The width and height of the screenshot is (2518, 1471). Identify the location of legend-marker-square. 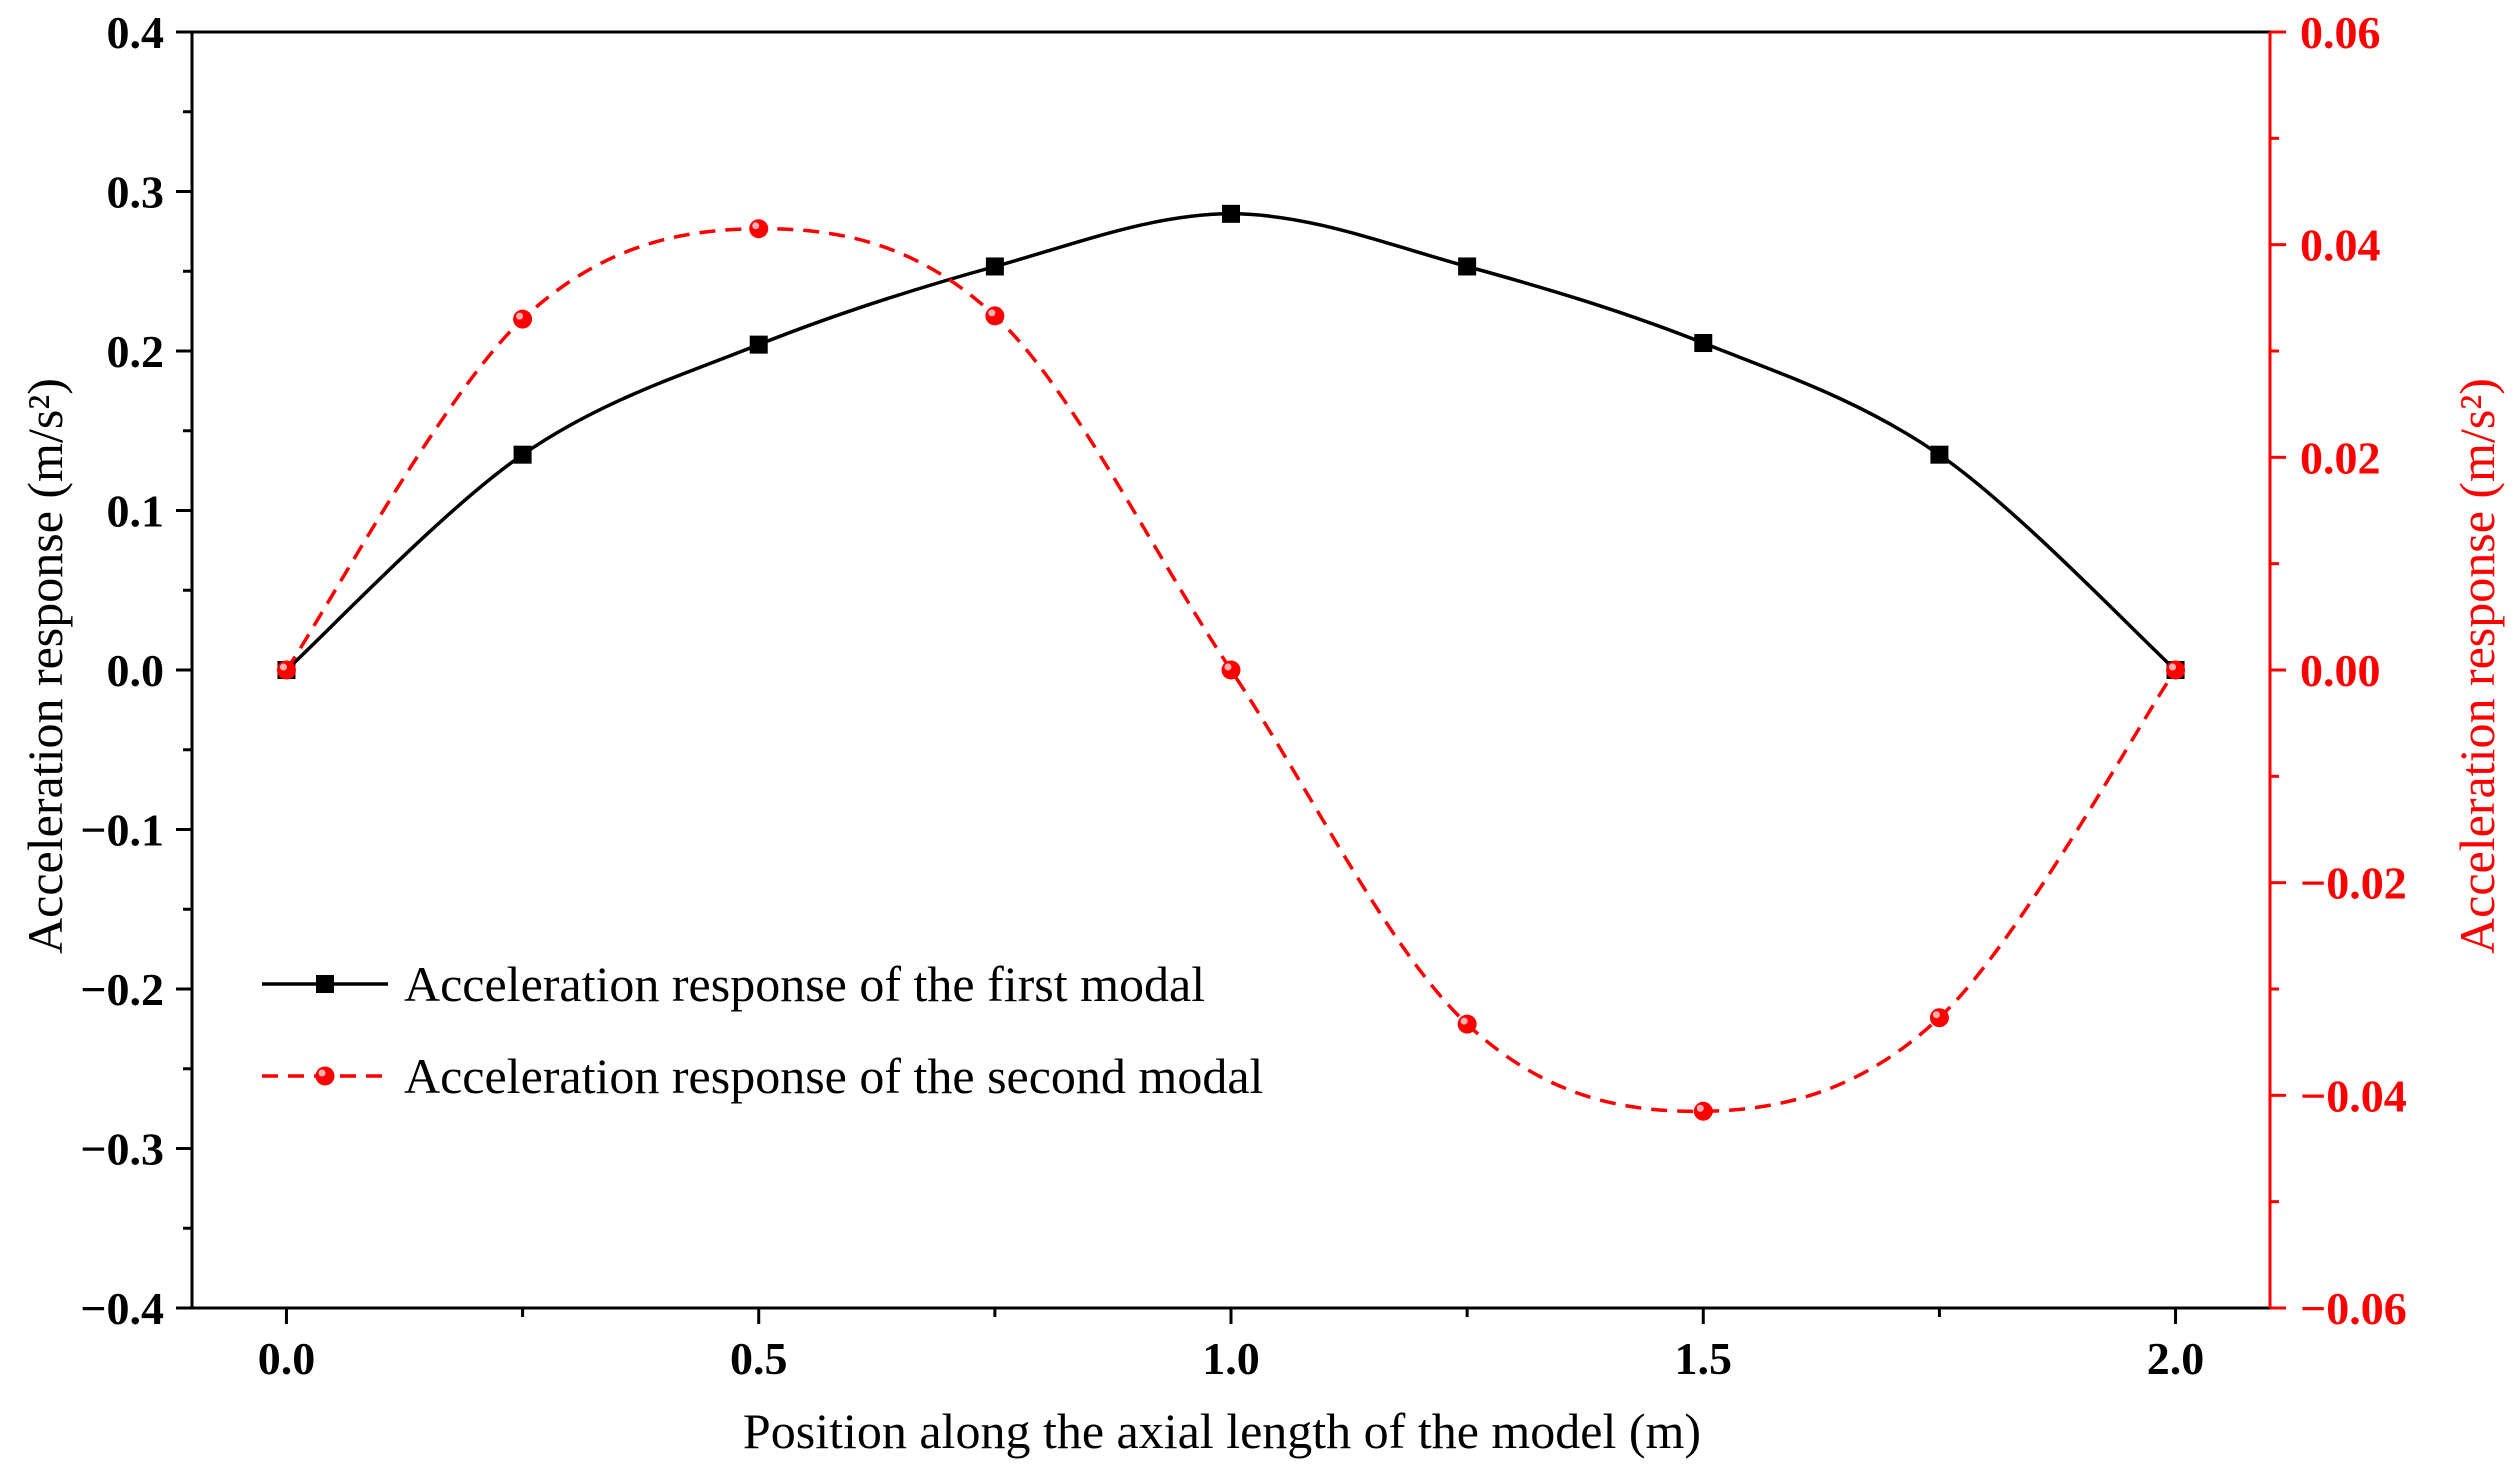
(325, 984).